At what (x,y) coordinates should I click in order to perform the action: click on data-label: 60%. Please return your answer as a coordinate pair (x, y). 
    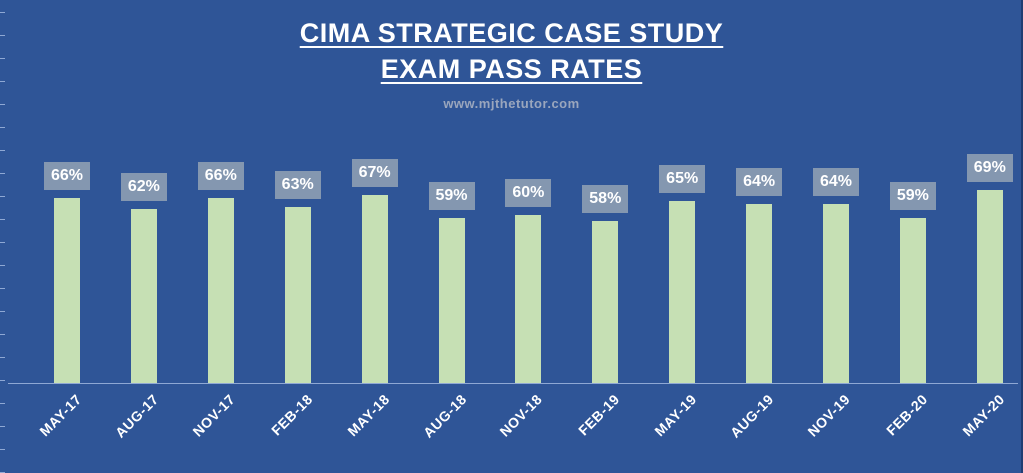
    Looking at the image, I should click on (528, 193).